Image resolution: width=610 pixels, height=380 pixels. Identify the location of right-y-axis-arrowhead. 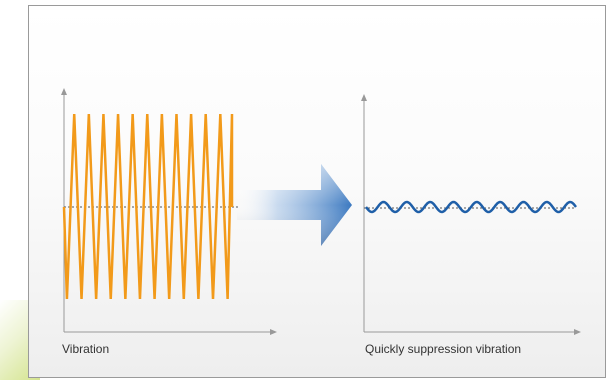
(364, 97).